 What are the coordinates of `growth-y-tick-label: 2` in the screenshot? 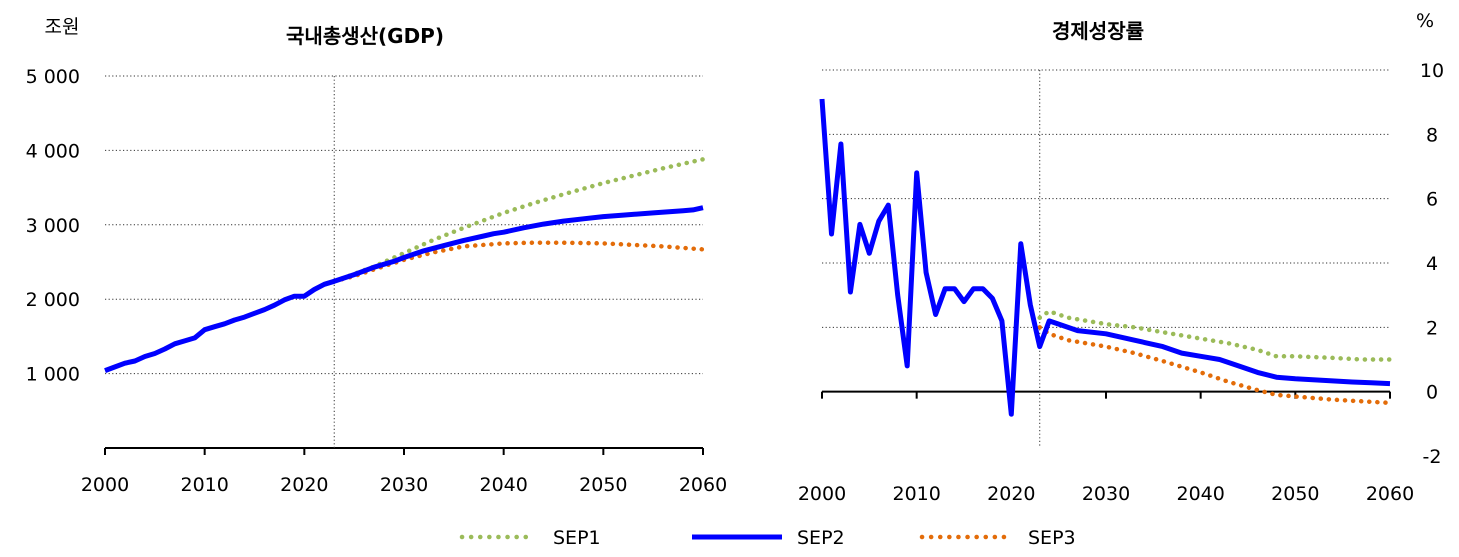 It's located at (1432, 328).